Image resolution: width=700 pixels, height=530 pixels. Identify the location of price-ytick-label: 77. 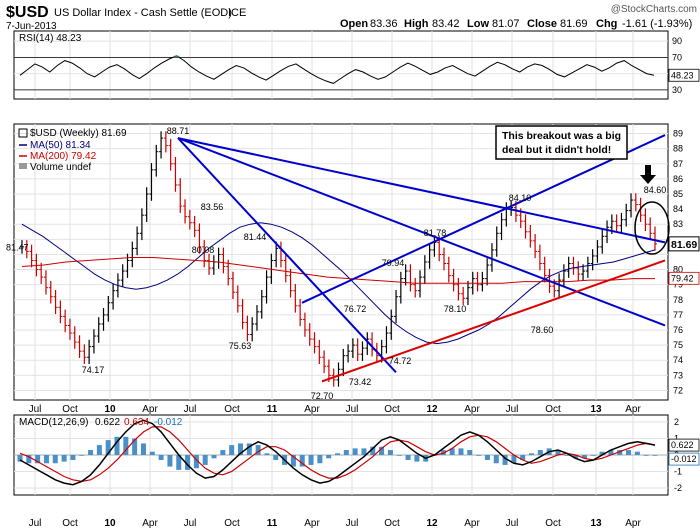
(678, 315).